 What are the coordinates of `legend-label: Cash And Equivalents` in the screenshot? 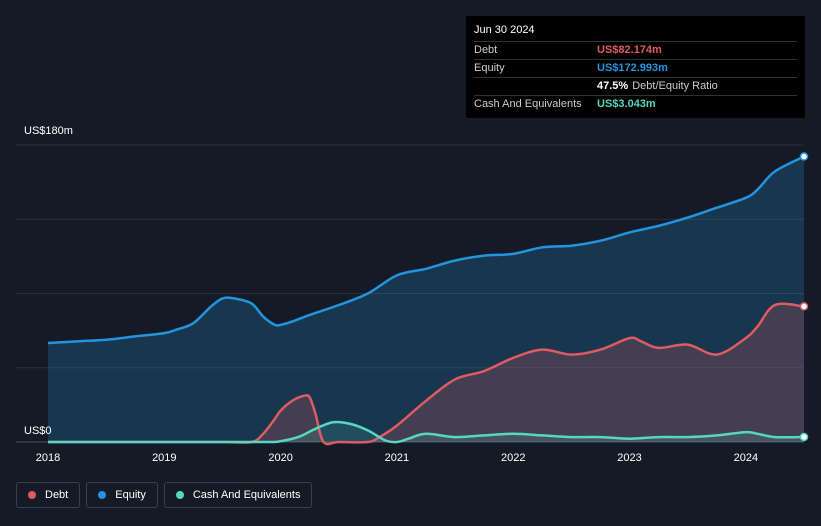 It's located at (246, 495).